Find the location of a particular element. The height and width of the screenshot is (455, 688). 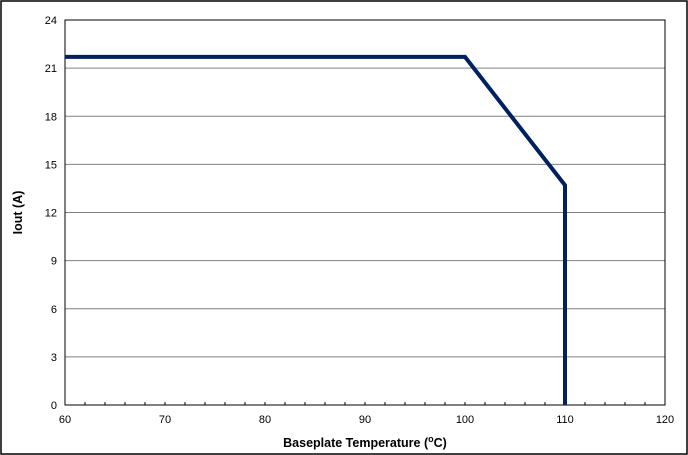

x-tick-label-70: 70 is located at coordinates (165, 420).